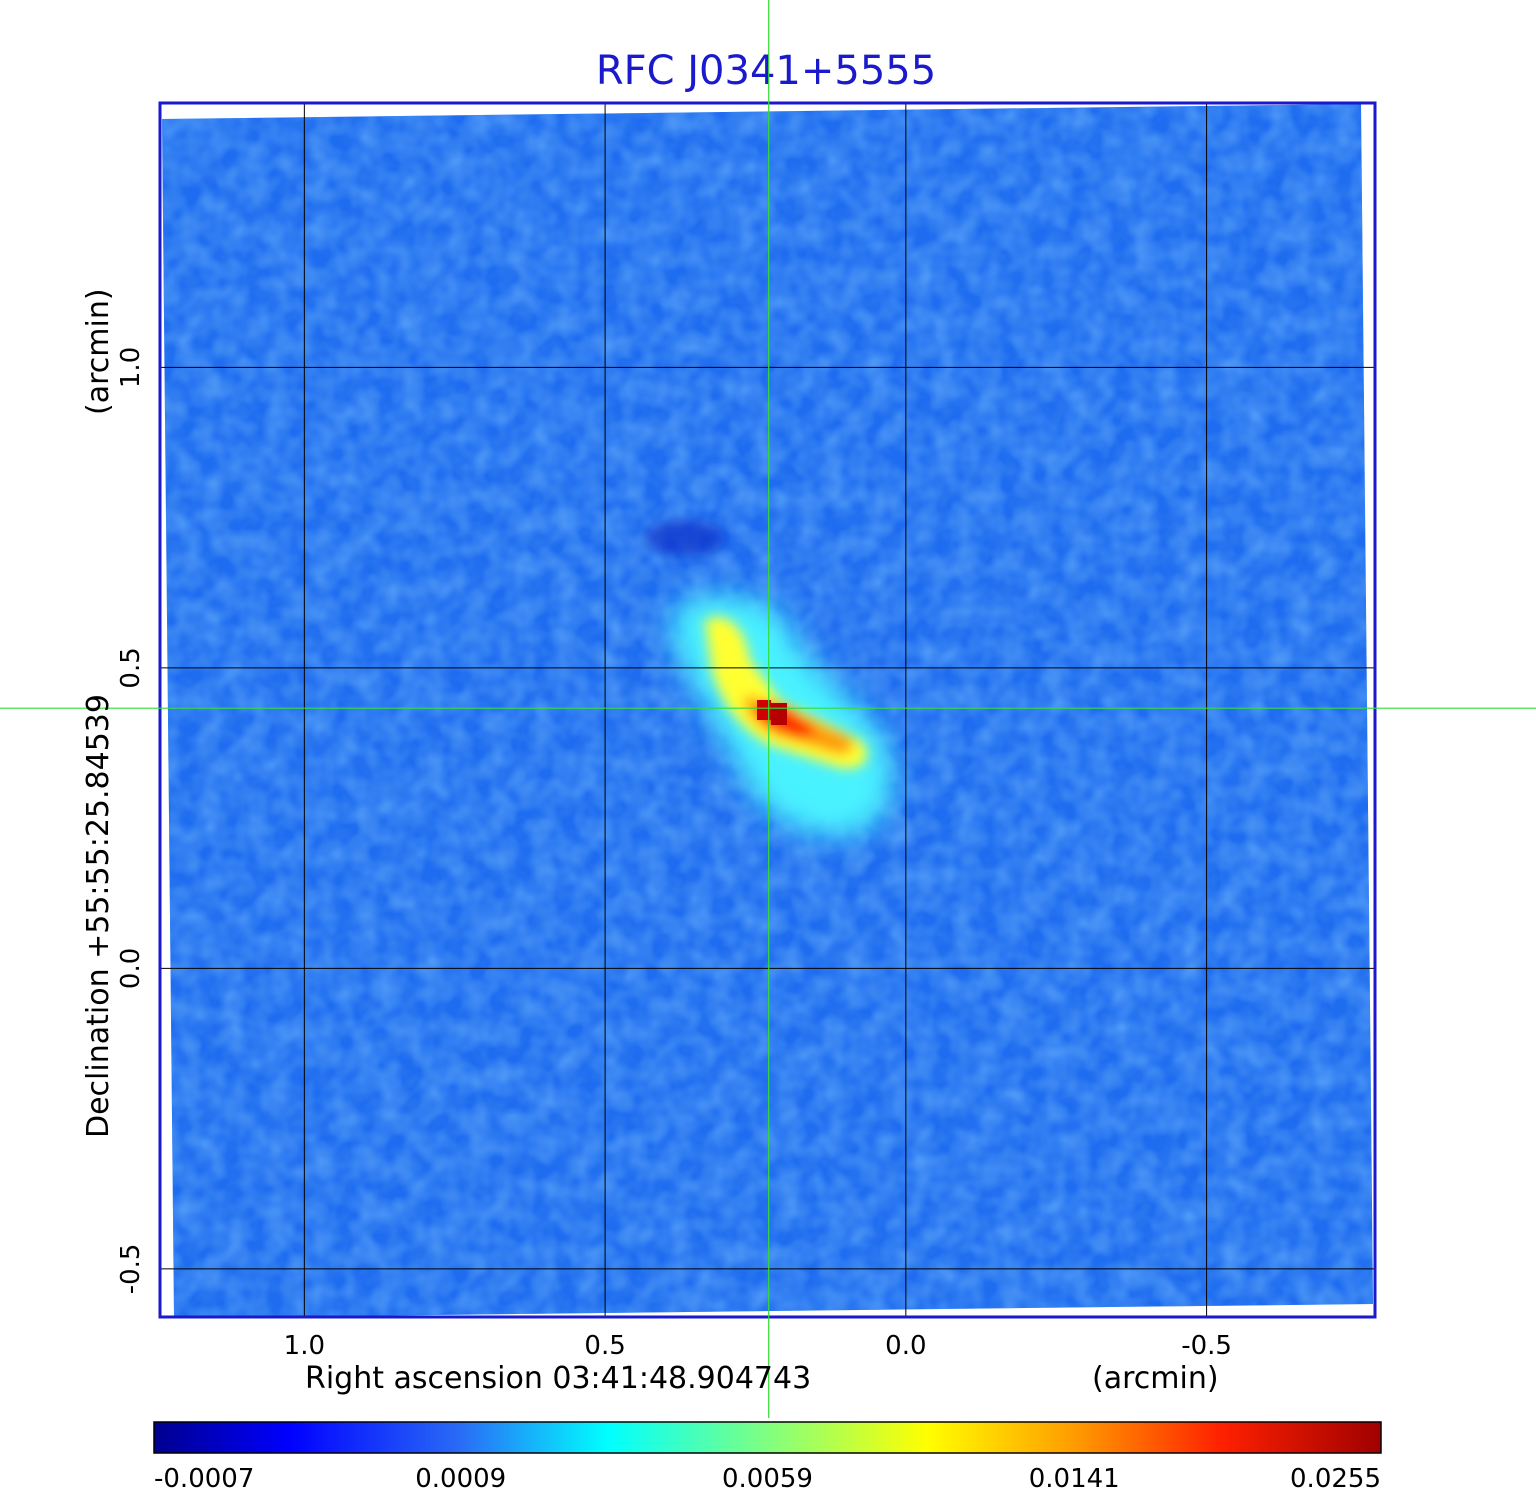 Image resolution: width=1536 pixels, height=1511 pixels. Describe the element at coordinates (769, 678) in the screenshot. I see `source-emission` at that location.